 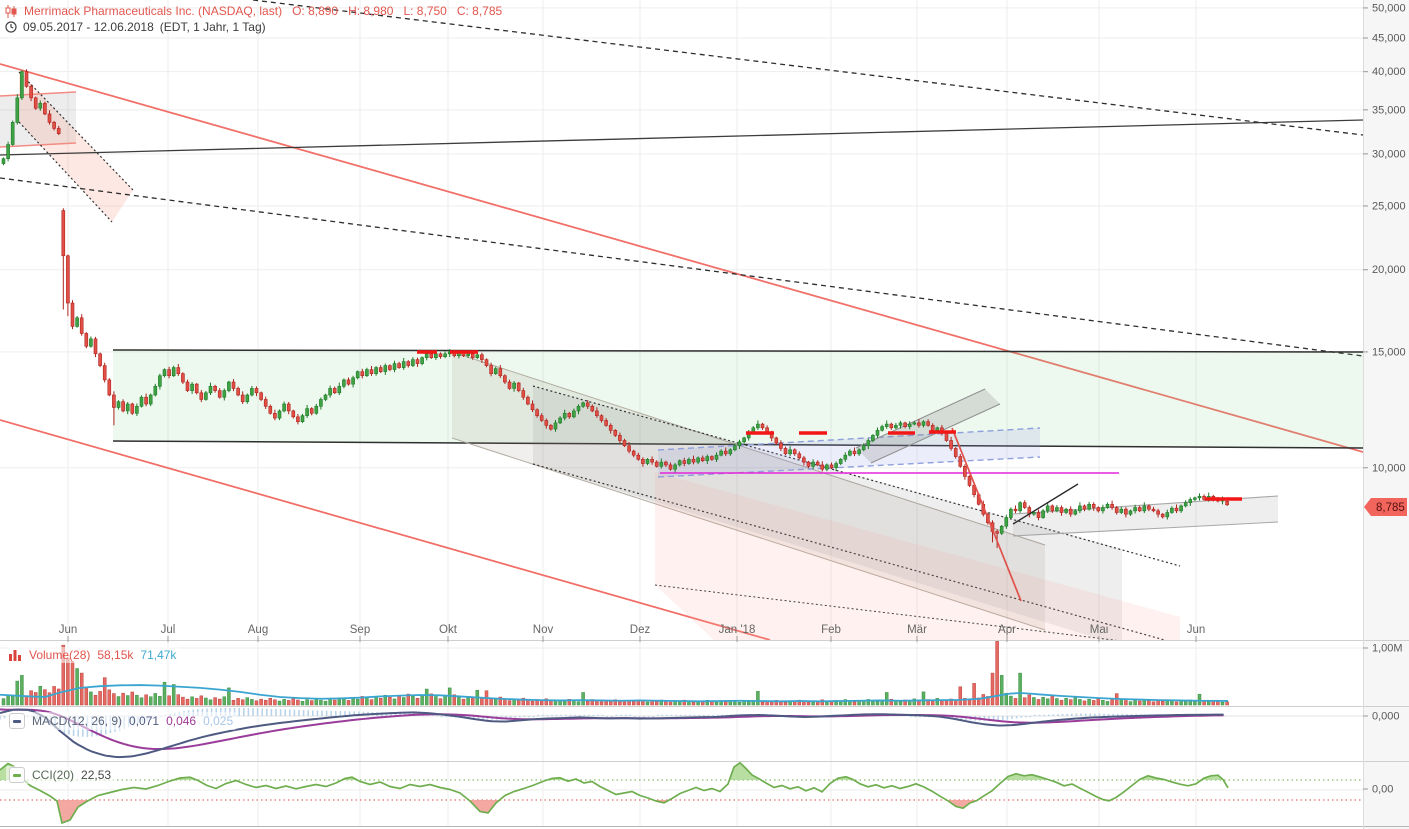 What do you see at coordinates (1389, 39) in the screenshot?
I see `svg-text: 45,000` at bounding box center [1389, 39].